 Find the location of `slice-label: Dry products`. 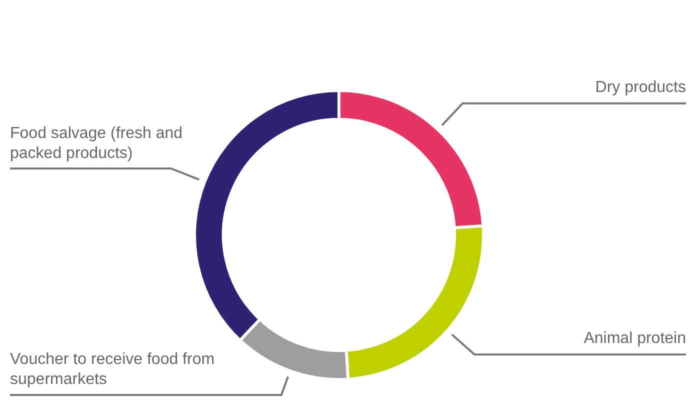

slice-label: Dry products is located at coordinates (640, 88).